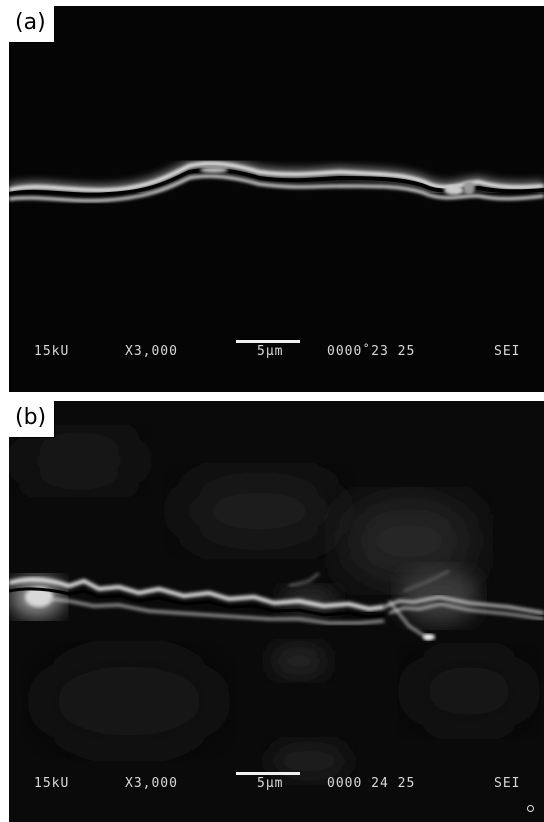 The image size is (544, 822). I want to click on image-id-a: 0000˚23 25, so click(371, 351).